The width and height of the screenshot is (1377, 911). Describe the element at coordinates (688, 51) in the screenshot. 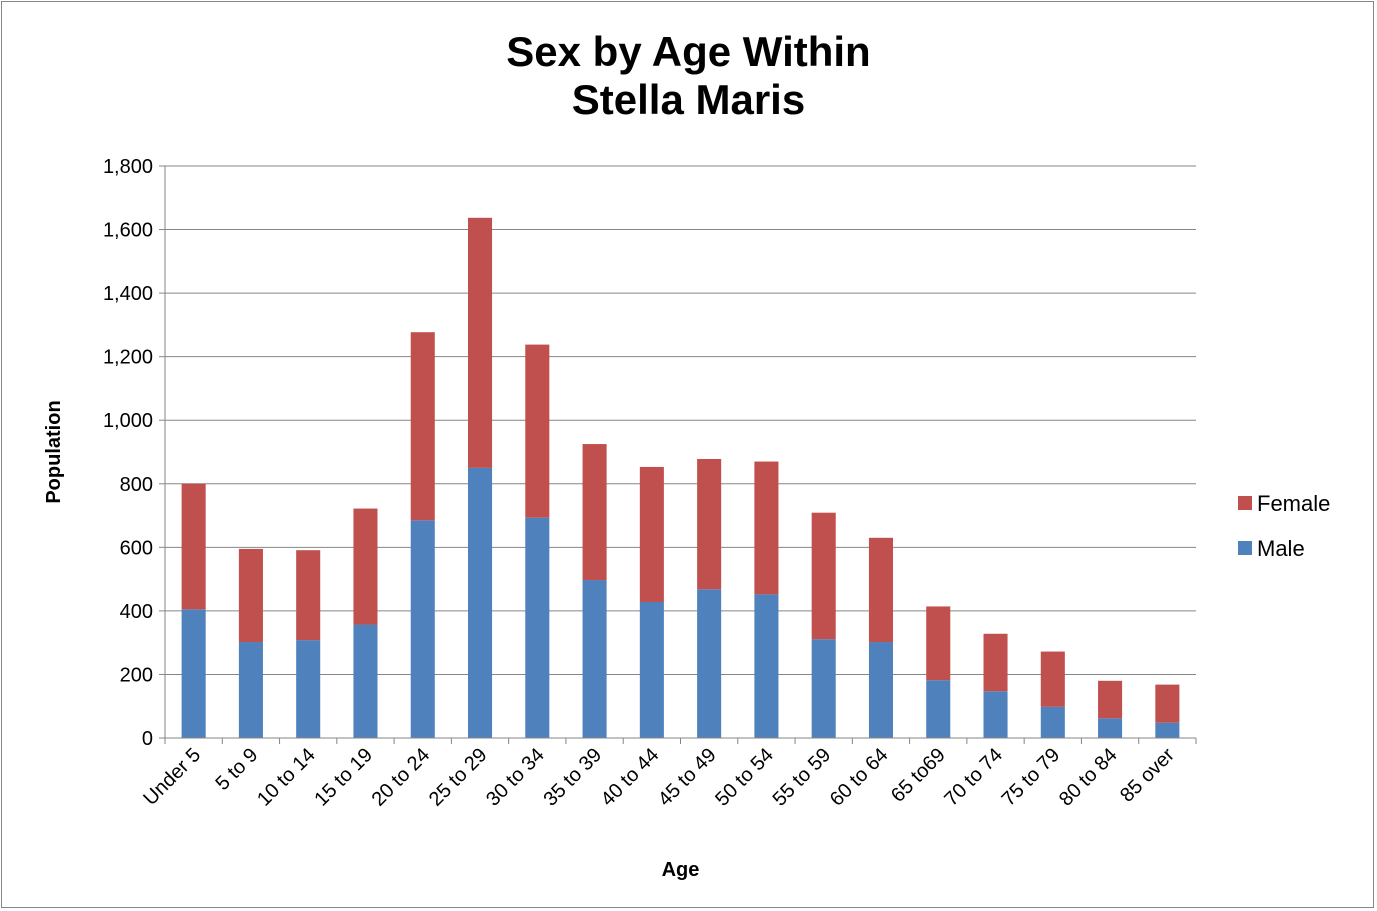

I see `chart-title-line-1: Sex by Age Within` at that location.